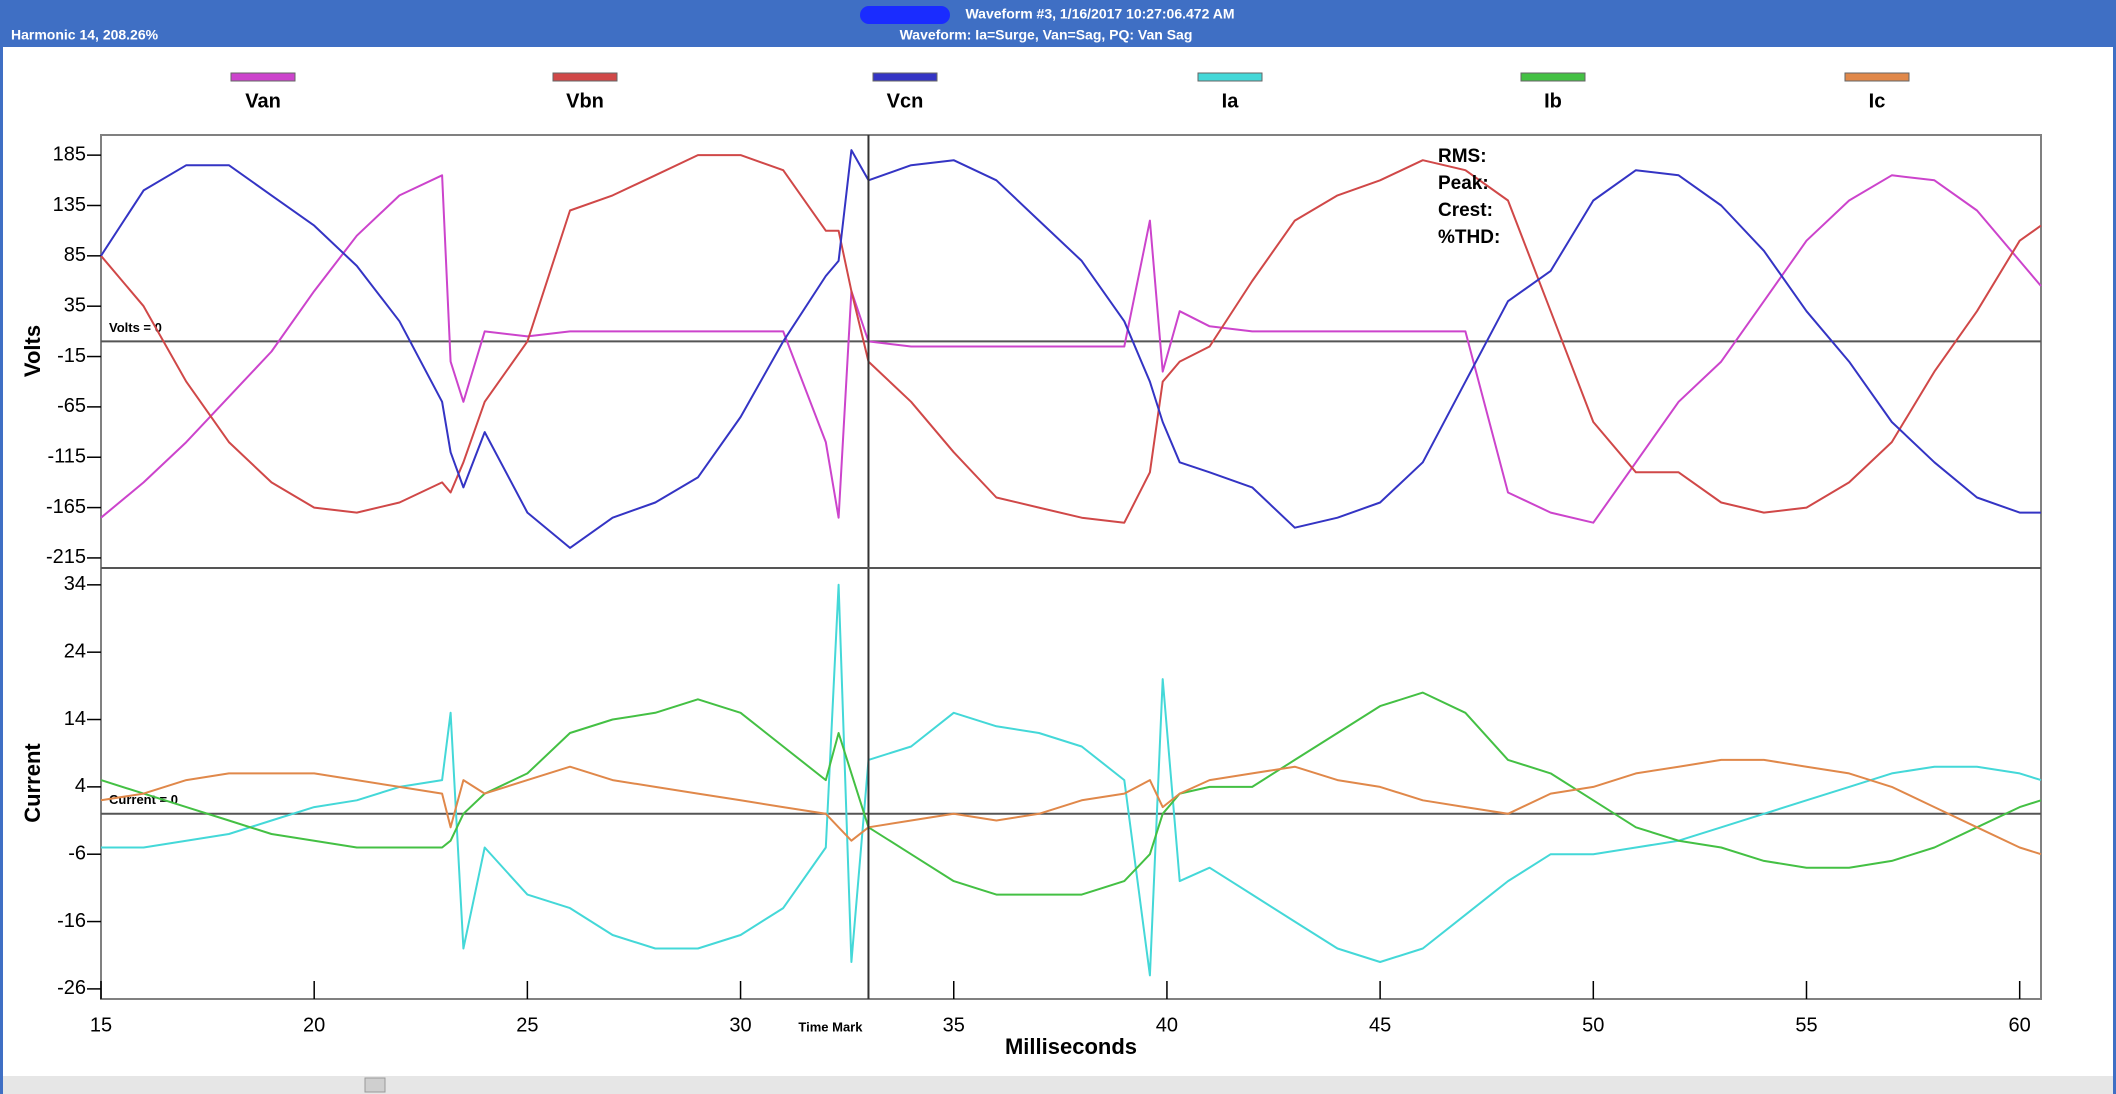 The width and height of the screenshot is (2116, 1094). I want to click on y-tick-label: -165, so click(66, 507).